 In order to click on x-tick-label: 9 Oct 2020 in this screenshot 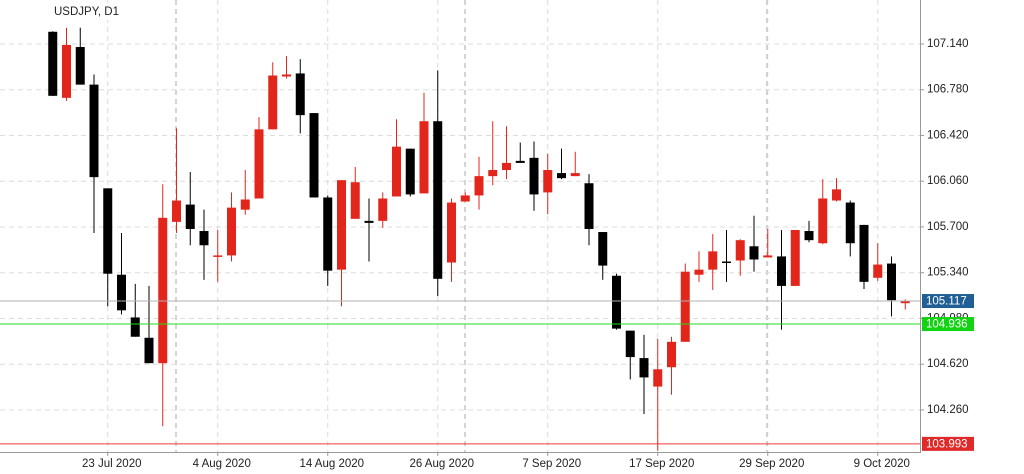, I will do `click(882, 464)`.